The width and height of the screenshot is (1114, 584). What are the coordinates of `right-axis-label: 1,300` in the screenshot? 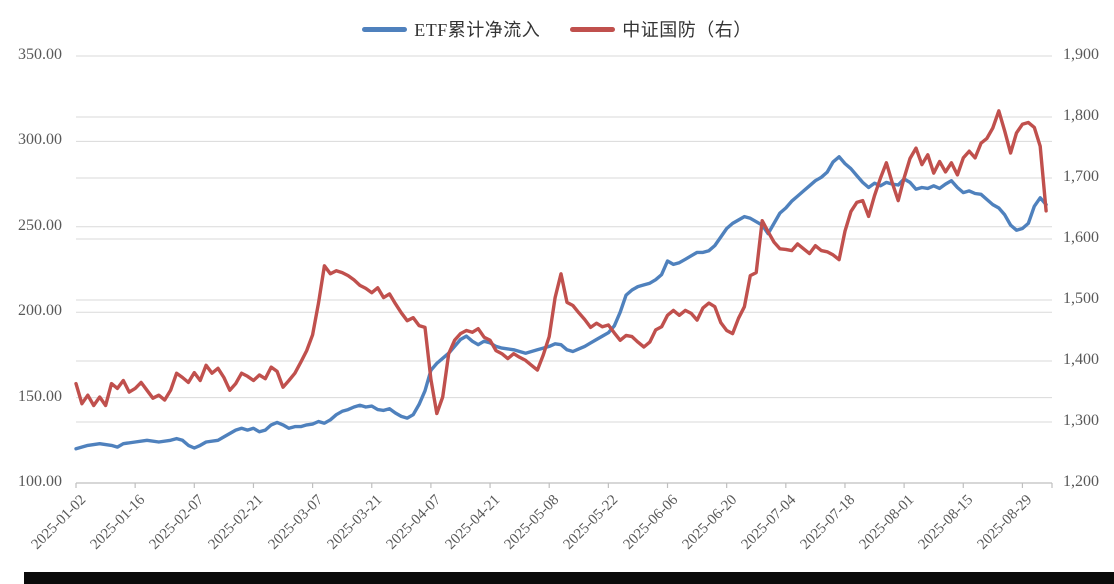 It's located at (1081, 420).